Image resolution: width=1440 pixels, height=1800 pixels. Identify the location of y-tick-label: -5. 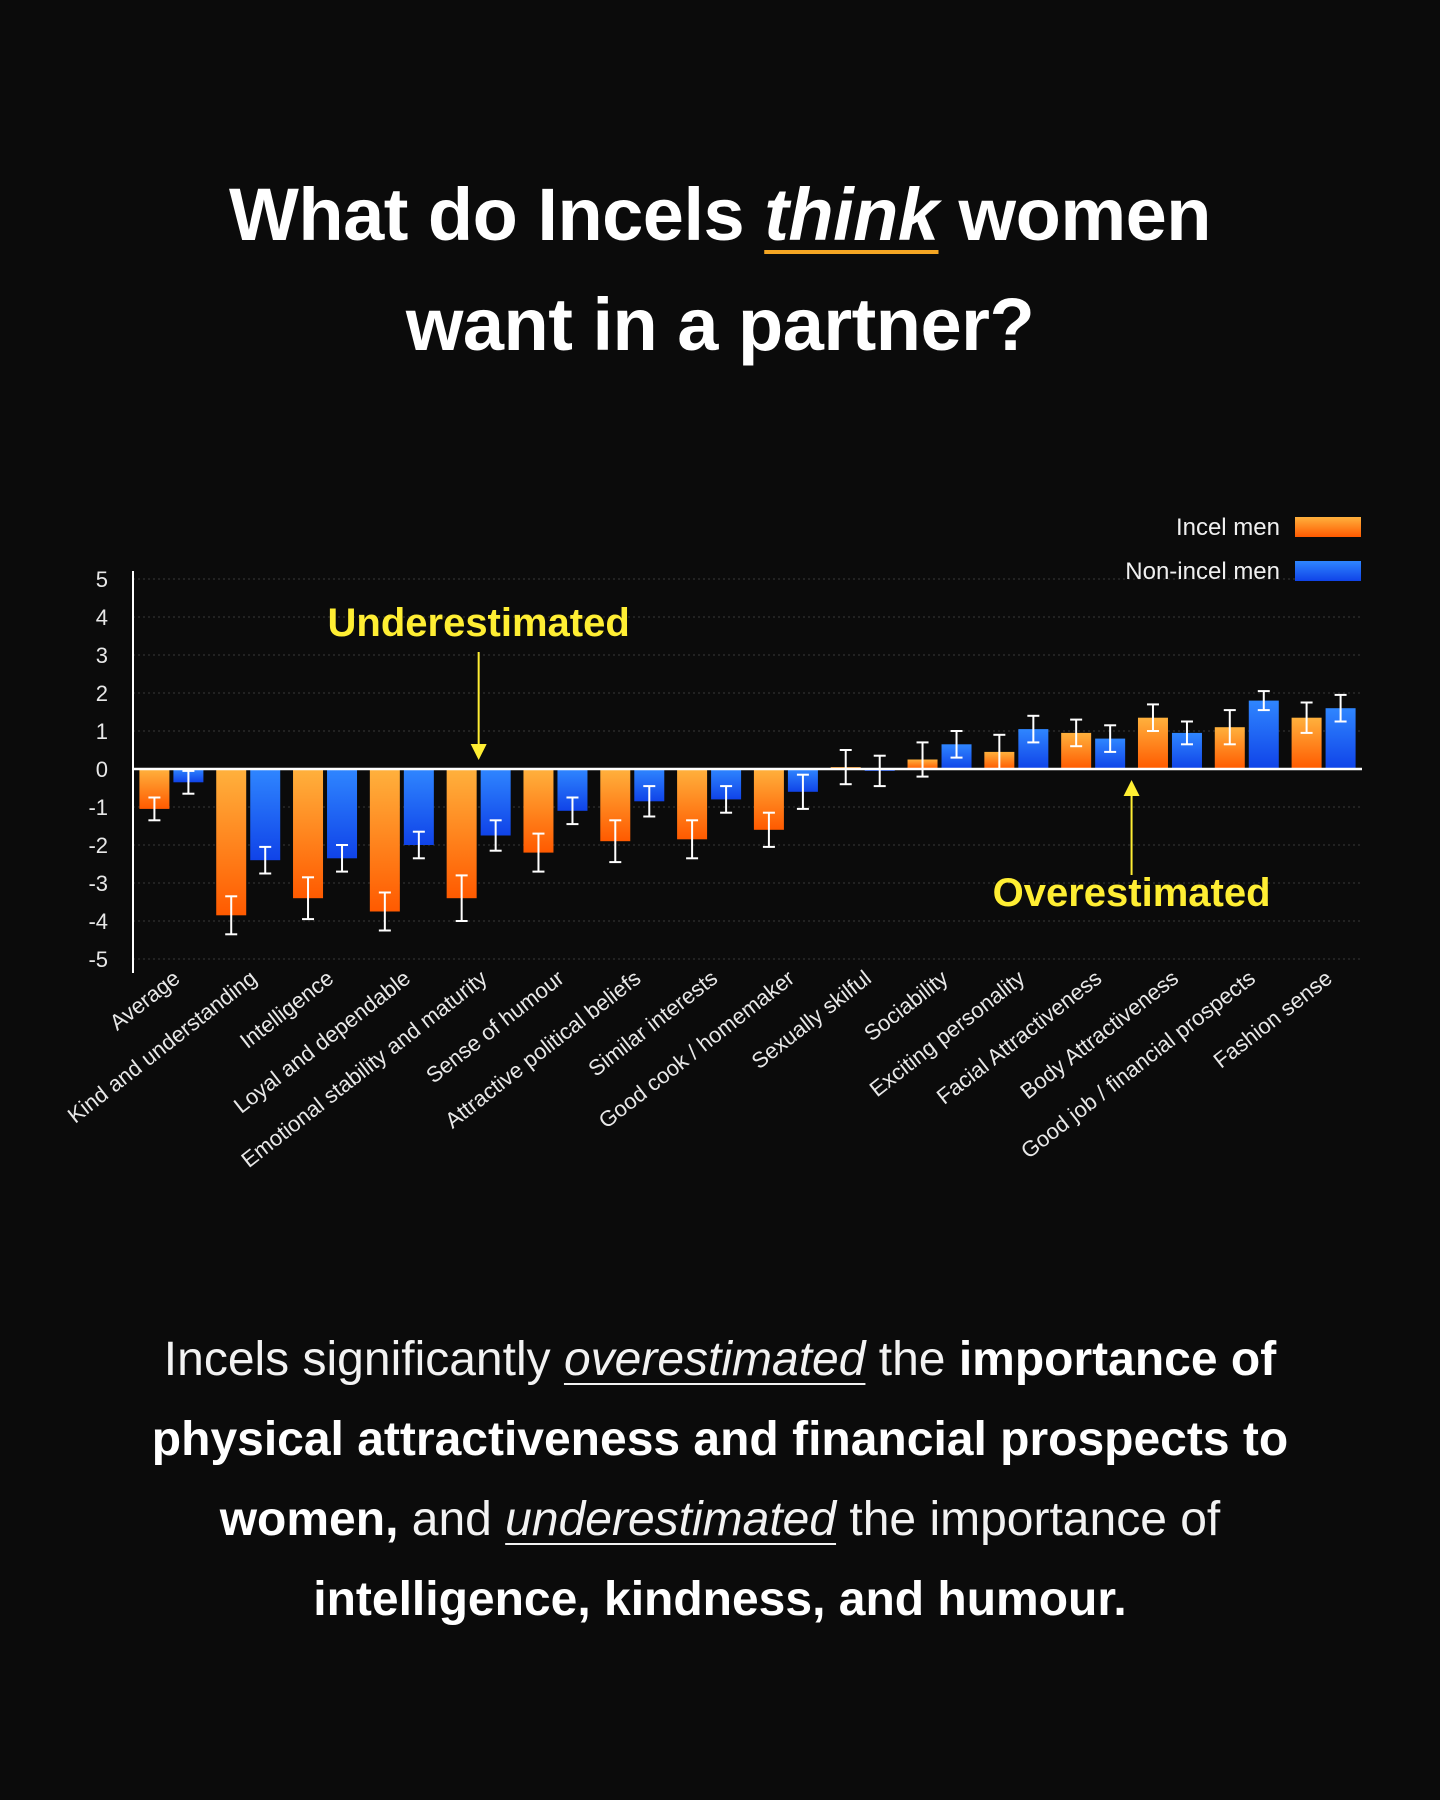
(98, 959).